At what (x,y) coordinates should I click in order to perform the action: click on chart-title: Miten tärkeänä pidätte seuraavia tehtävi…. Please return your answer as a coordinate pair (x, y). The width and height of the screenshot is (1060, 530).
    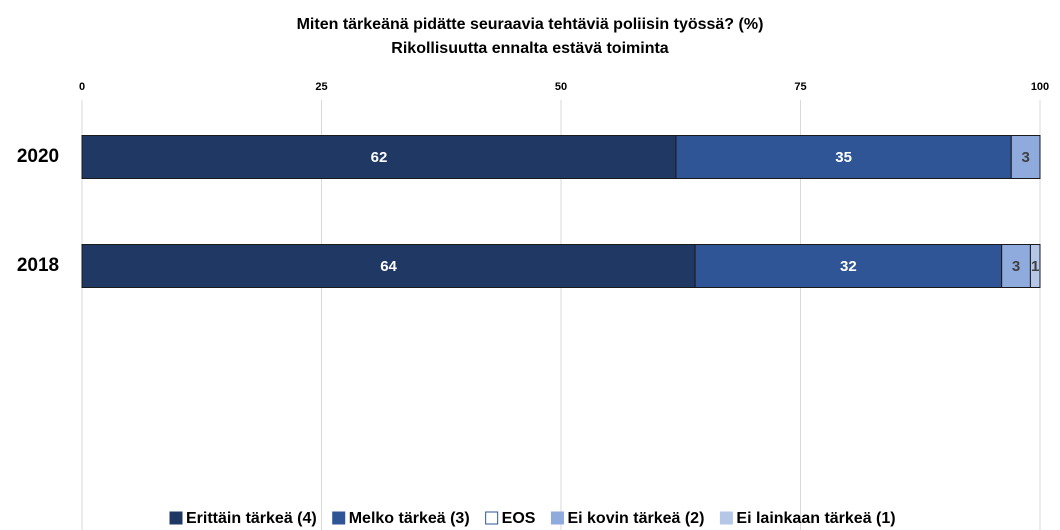
    Looking at the image, I should click on (530, 24).